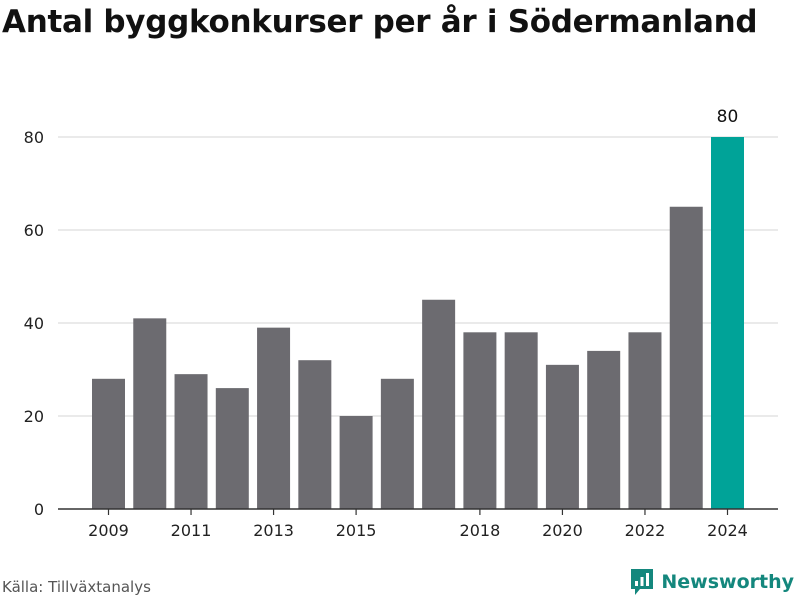 Image resolution: width=800 pixels, height=600 pixels. I want to click on bar-2017, so click(439, 404).